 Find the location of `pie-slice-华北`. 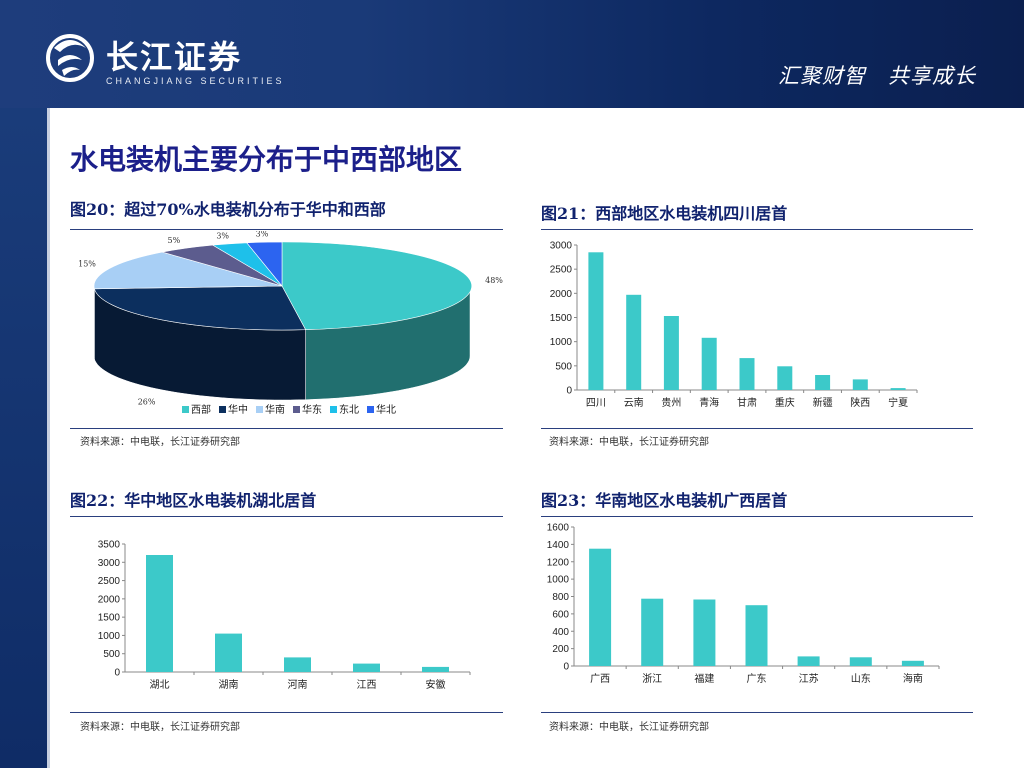

pie-slice-华北 is located at coordinates (264, 264).